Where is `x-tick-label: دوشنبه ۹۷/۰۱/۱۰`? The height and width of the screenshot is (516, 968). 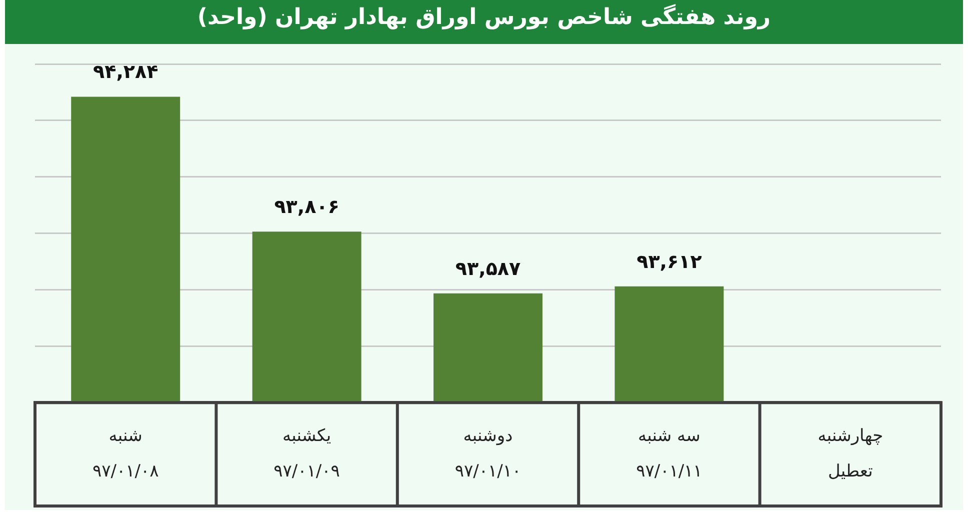
x-tick-label: دوشنبه ۹۷/۰۱/۱۰ is located at coordinates (488, 454).